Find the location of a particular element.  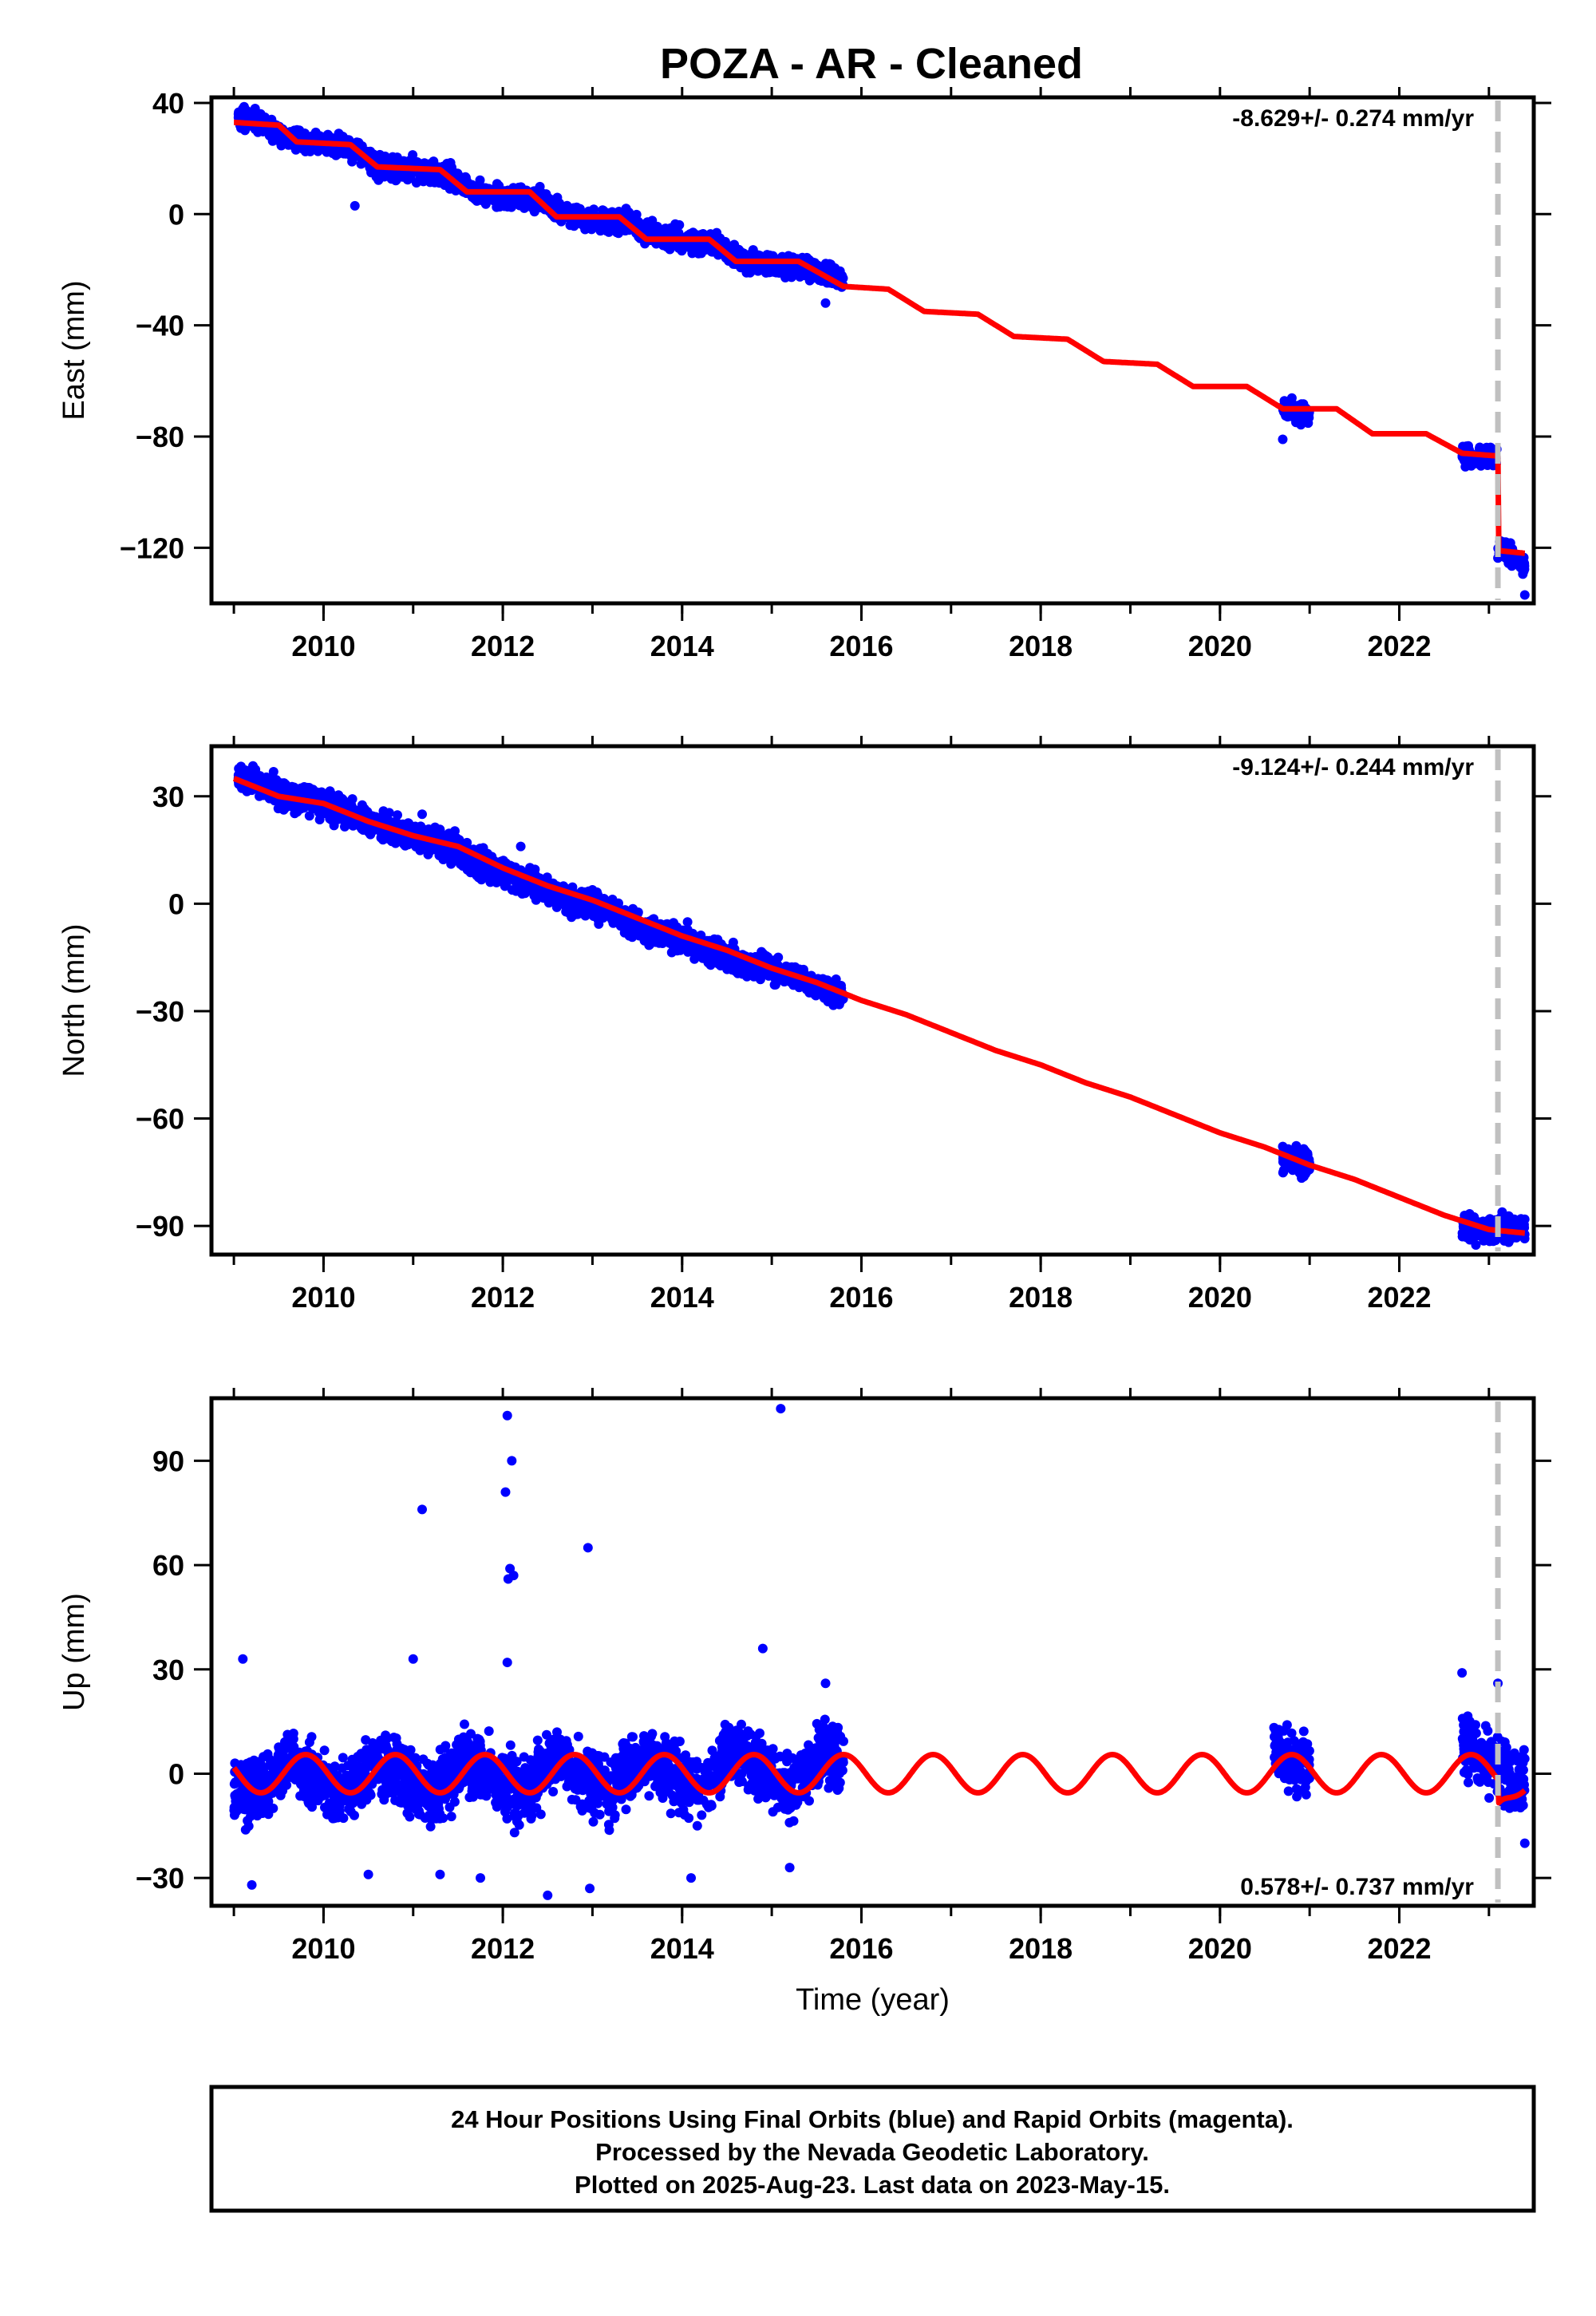

east-x-tick-label: 2016 is located at coordinates (861, 646).